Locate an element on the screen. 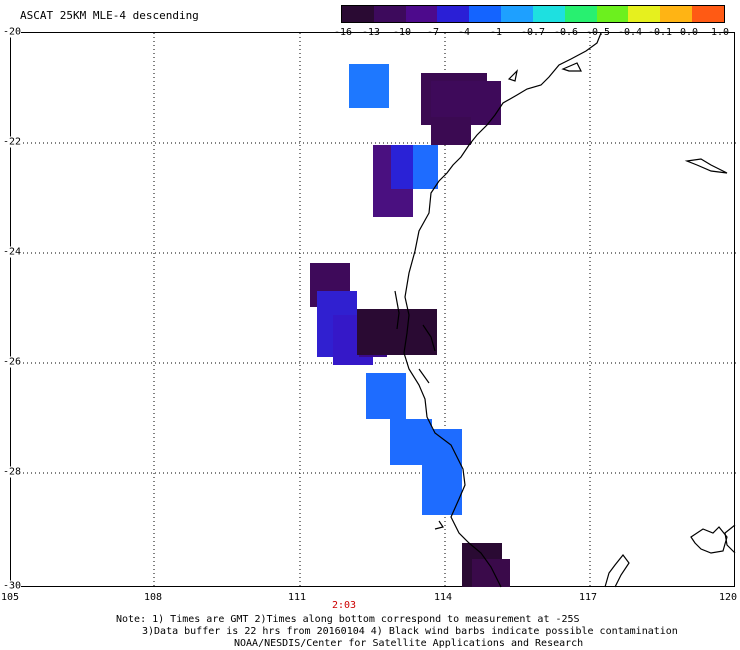 Image resolution: width=740 pixels, height=650 pixels. y-tick-label: -24 is located at coordinates (12, 252).